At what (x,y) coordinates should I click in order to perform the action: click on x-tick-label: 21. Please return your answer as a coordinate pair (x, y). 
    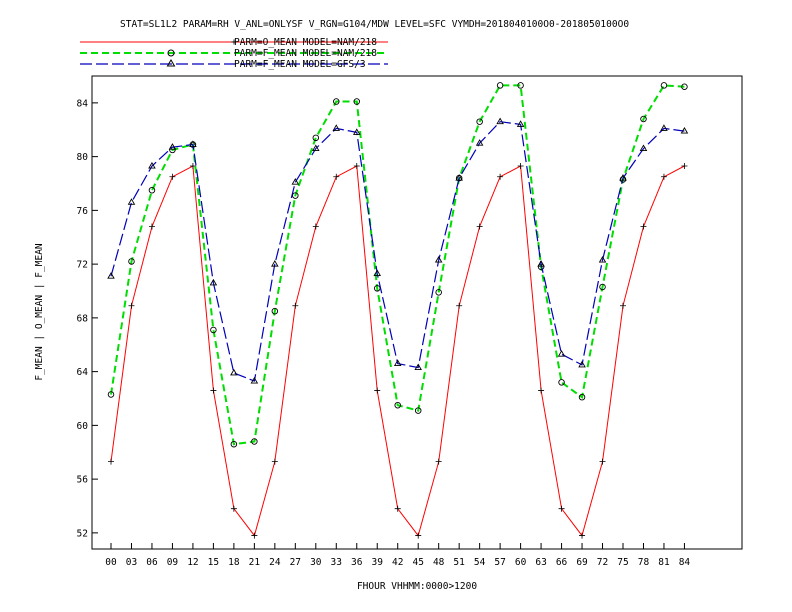
    Looking at the image, I should click on (255, 562).